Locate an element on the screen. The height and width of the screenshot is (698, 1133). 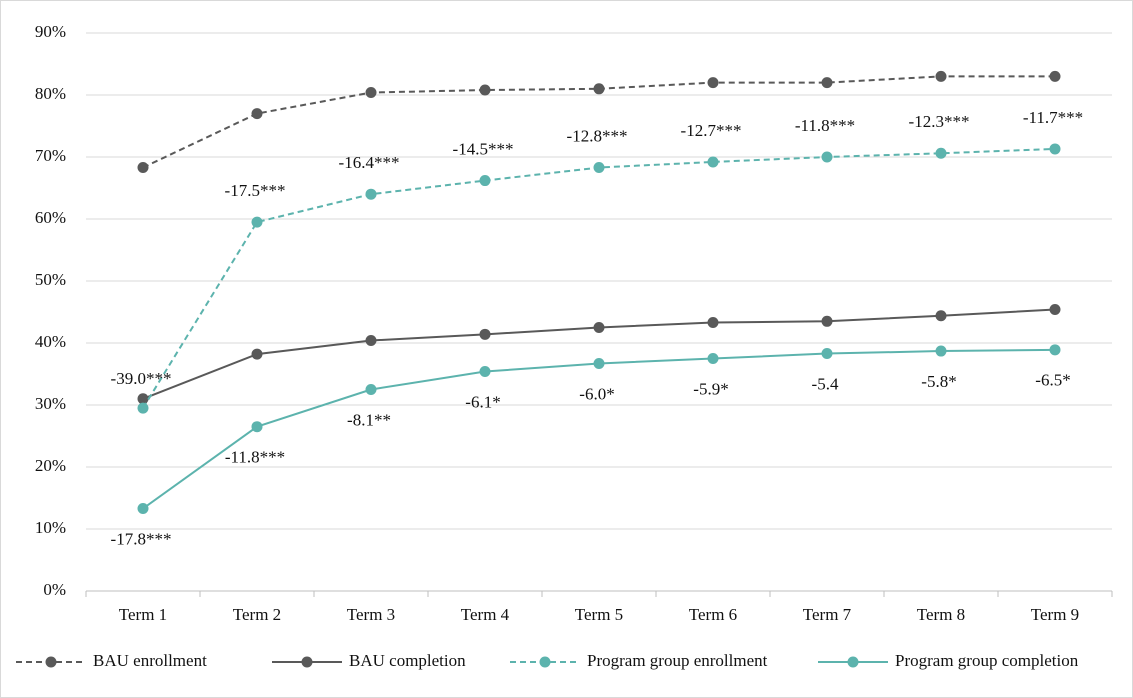
x-tick-label: Term 6 is located at coordinates (713, 614).